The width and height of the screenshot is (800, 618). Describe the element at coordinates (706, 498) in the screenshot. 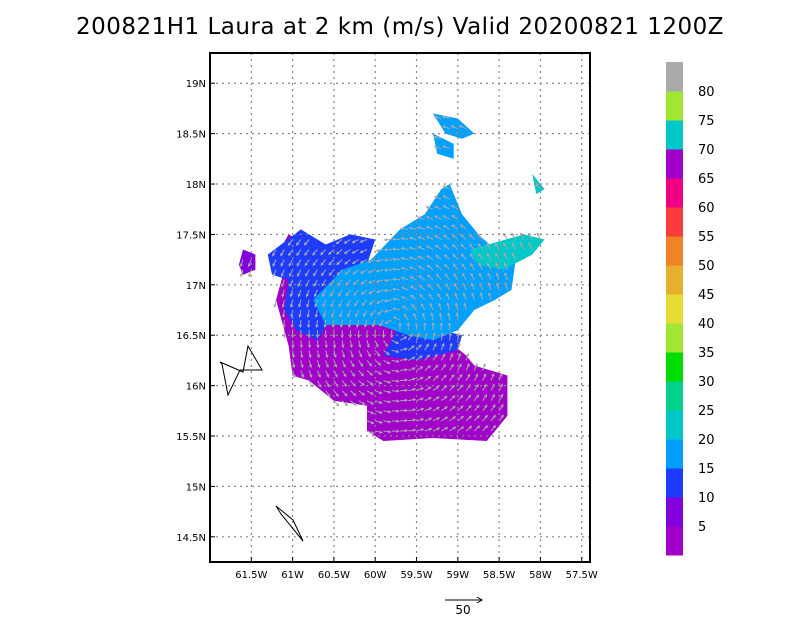

I see `colorbar-label-1: 10` at that location.